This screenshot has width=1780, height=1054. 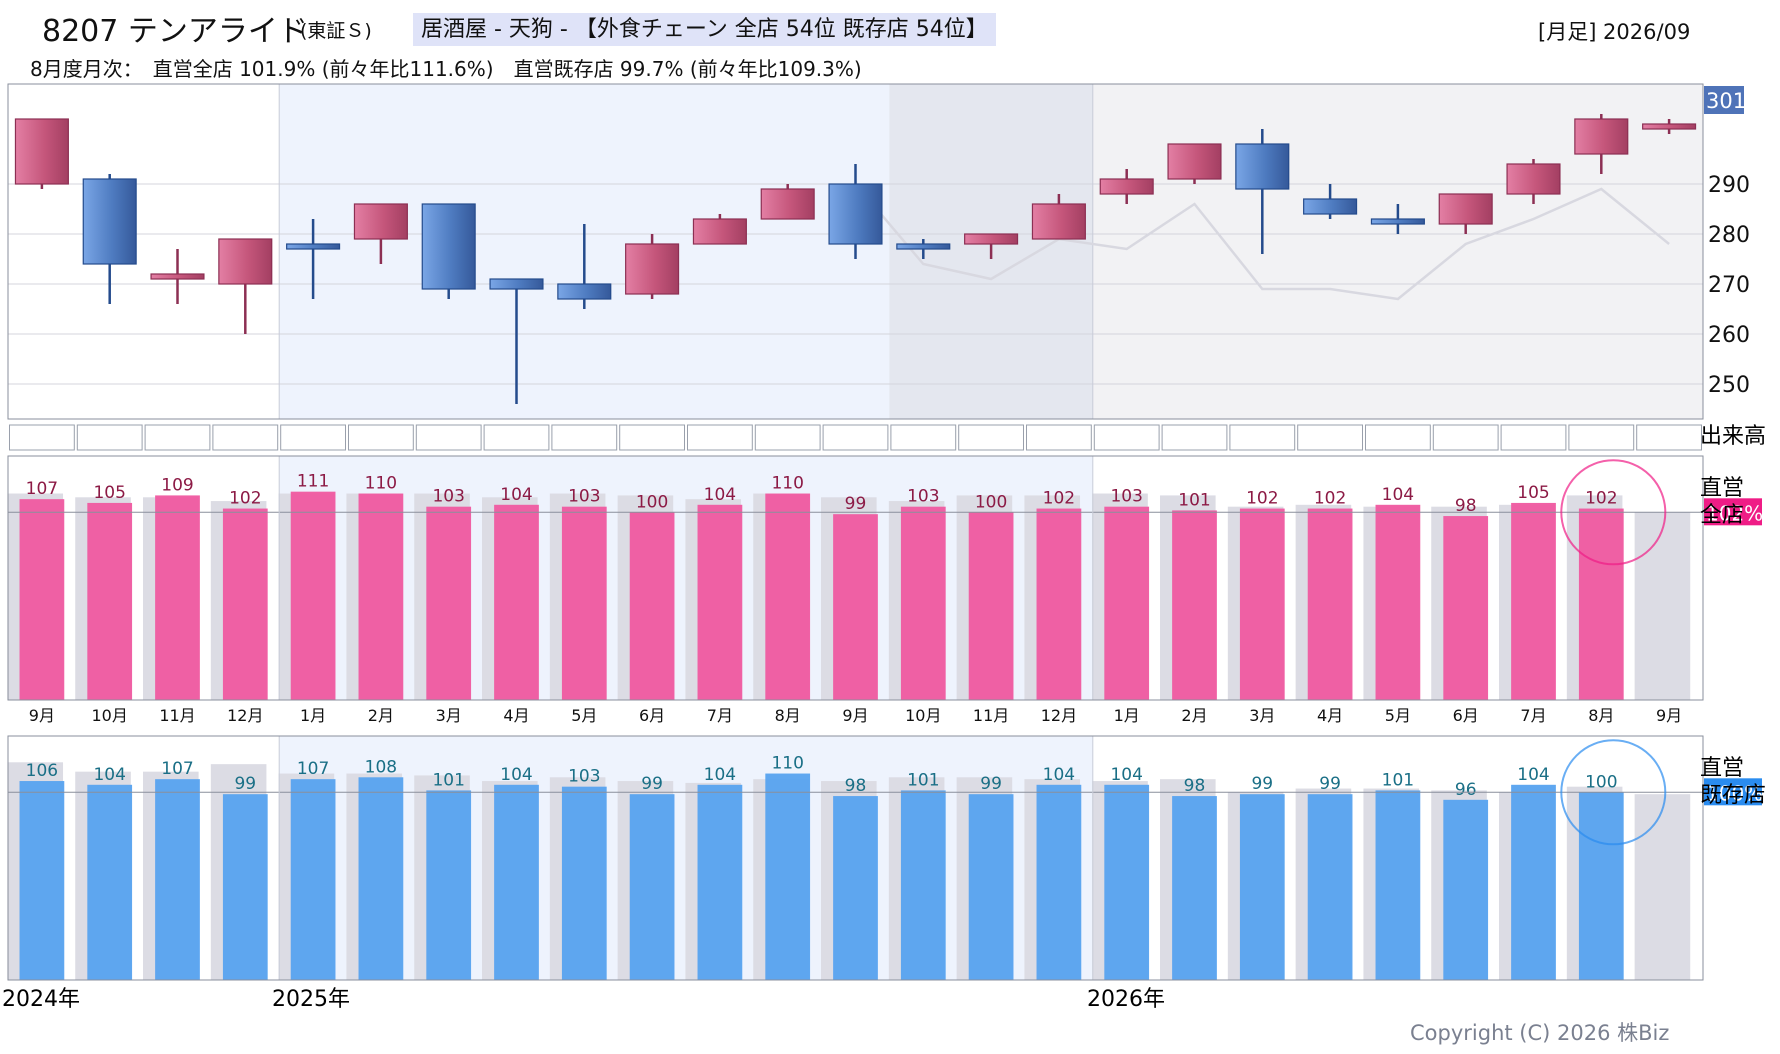 What do you see at coordinates (1662, 606) in the screenshot?
I see `all-store-prior-bar` at bounding box center [1662, 606].